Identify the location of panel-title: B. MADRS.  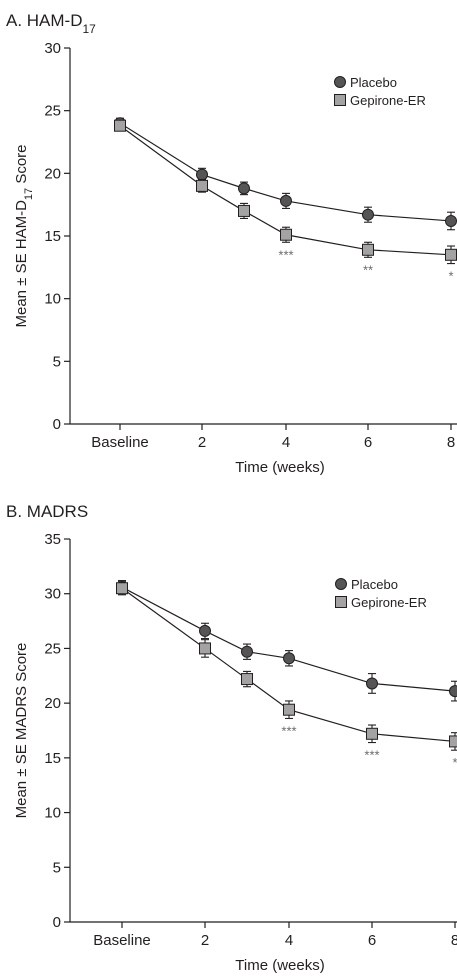
(47, 511).